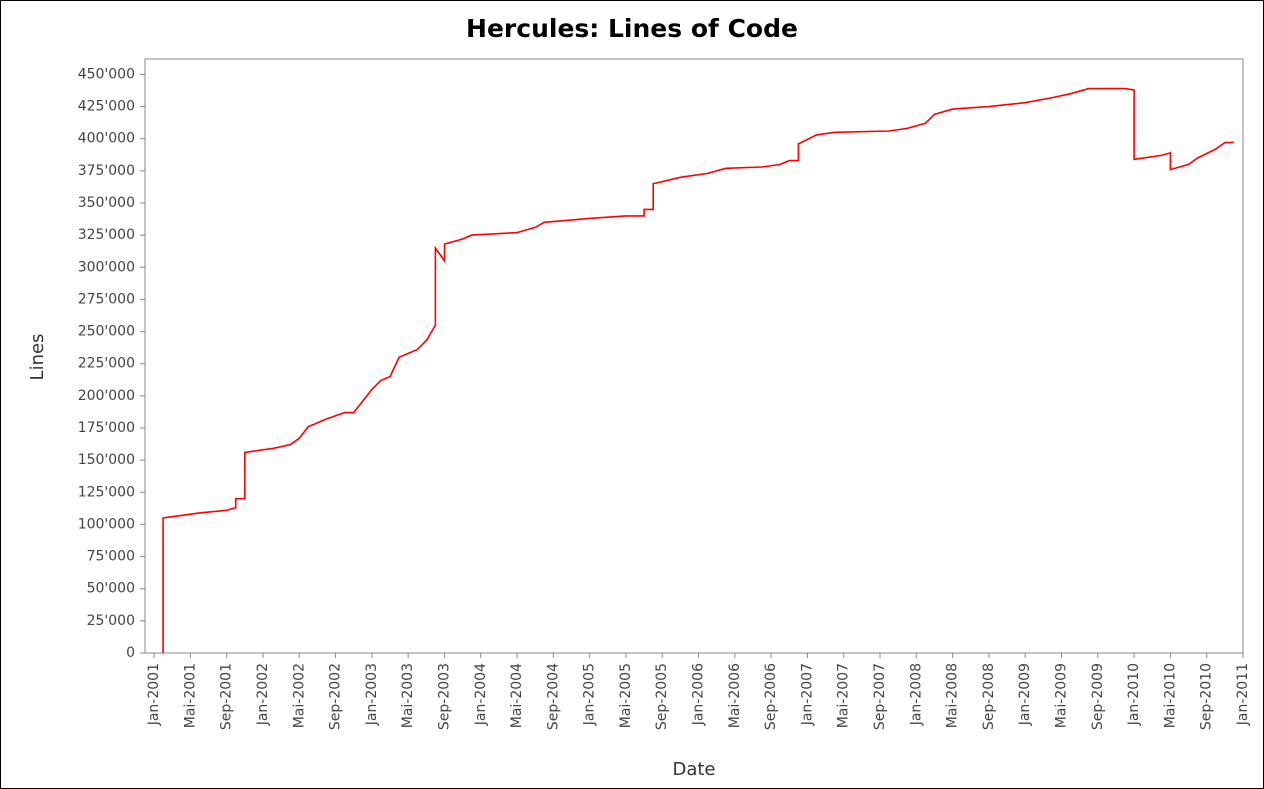 Image resolution: width=1264 pixels, height=789 pixels. Describe the element at coordinates (106, 460) in the screenshot. I see `y-tick-label: 150'000` at that location.